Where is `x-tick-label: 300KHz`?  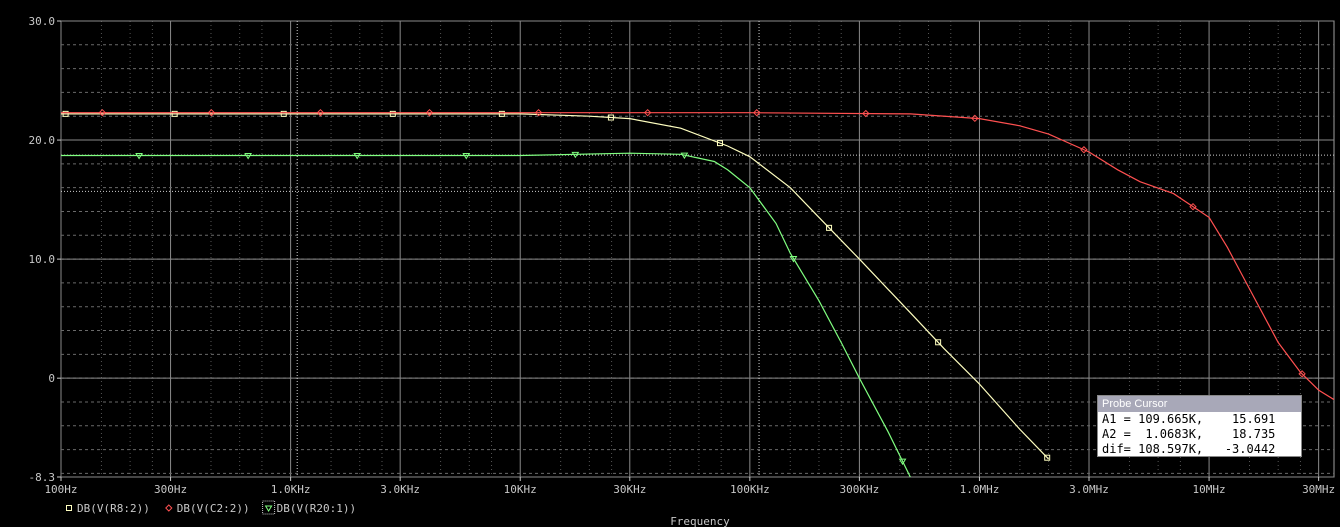
x-tick-label: 300KHz is located at coordinates (860, 489).